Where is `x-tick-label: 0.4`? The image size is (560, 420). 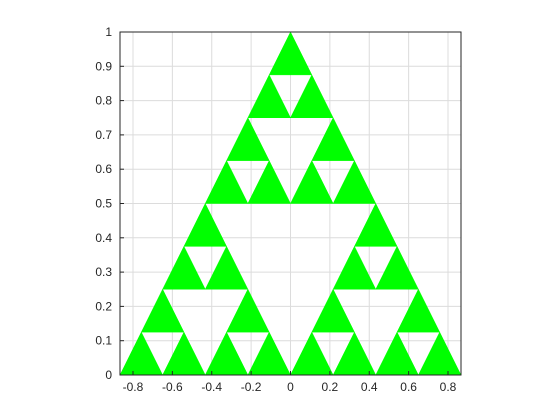 x-tick-label: 0.4 is located at coordinates (369, 387).